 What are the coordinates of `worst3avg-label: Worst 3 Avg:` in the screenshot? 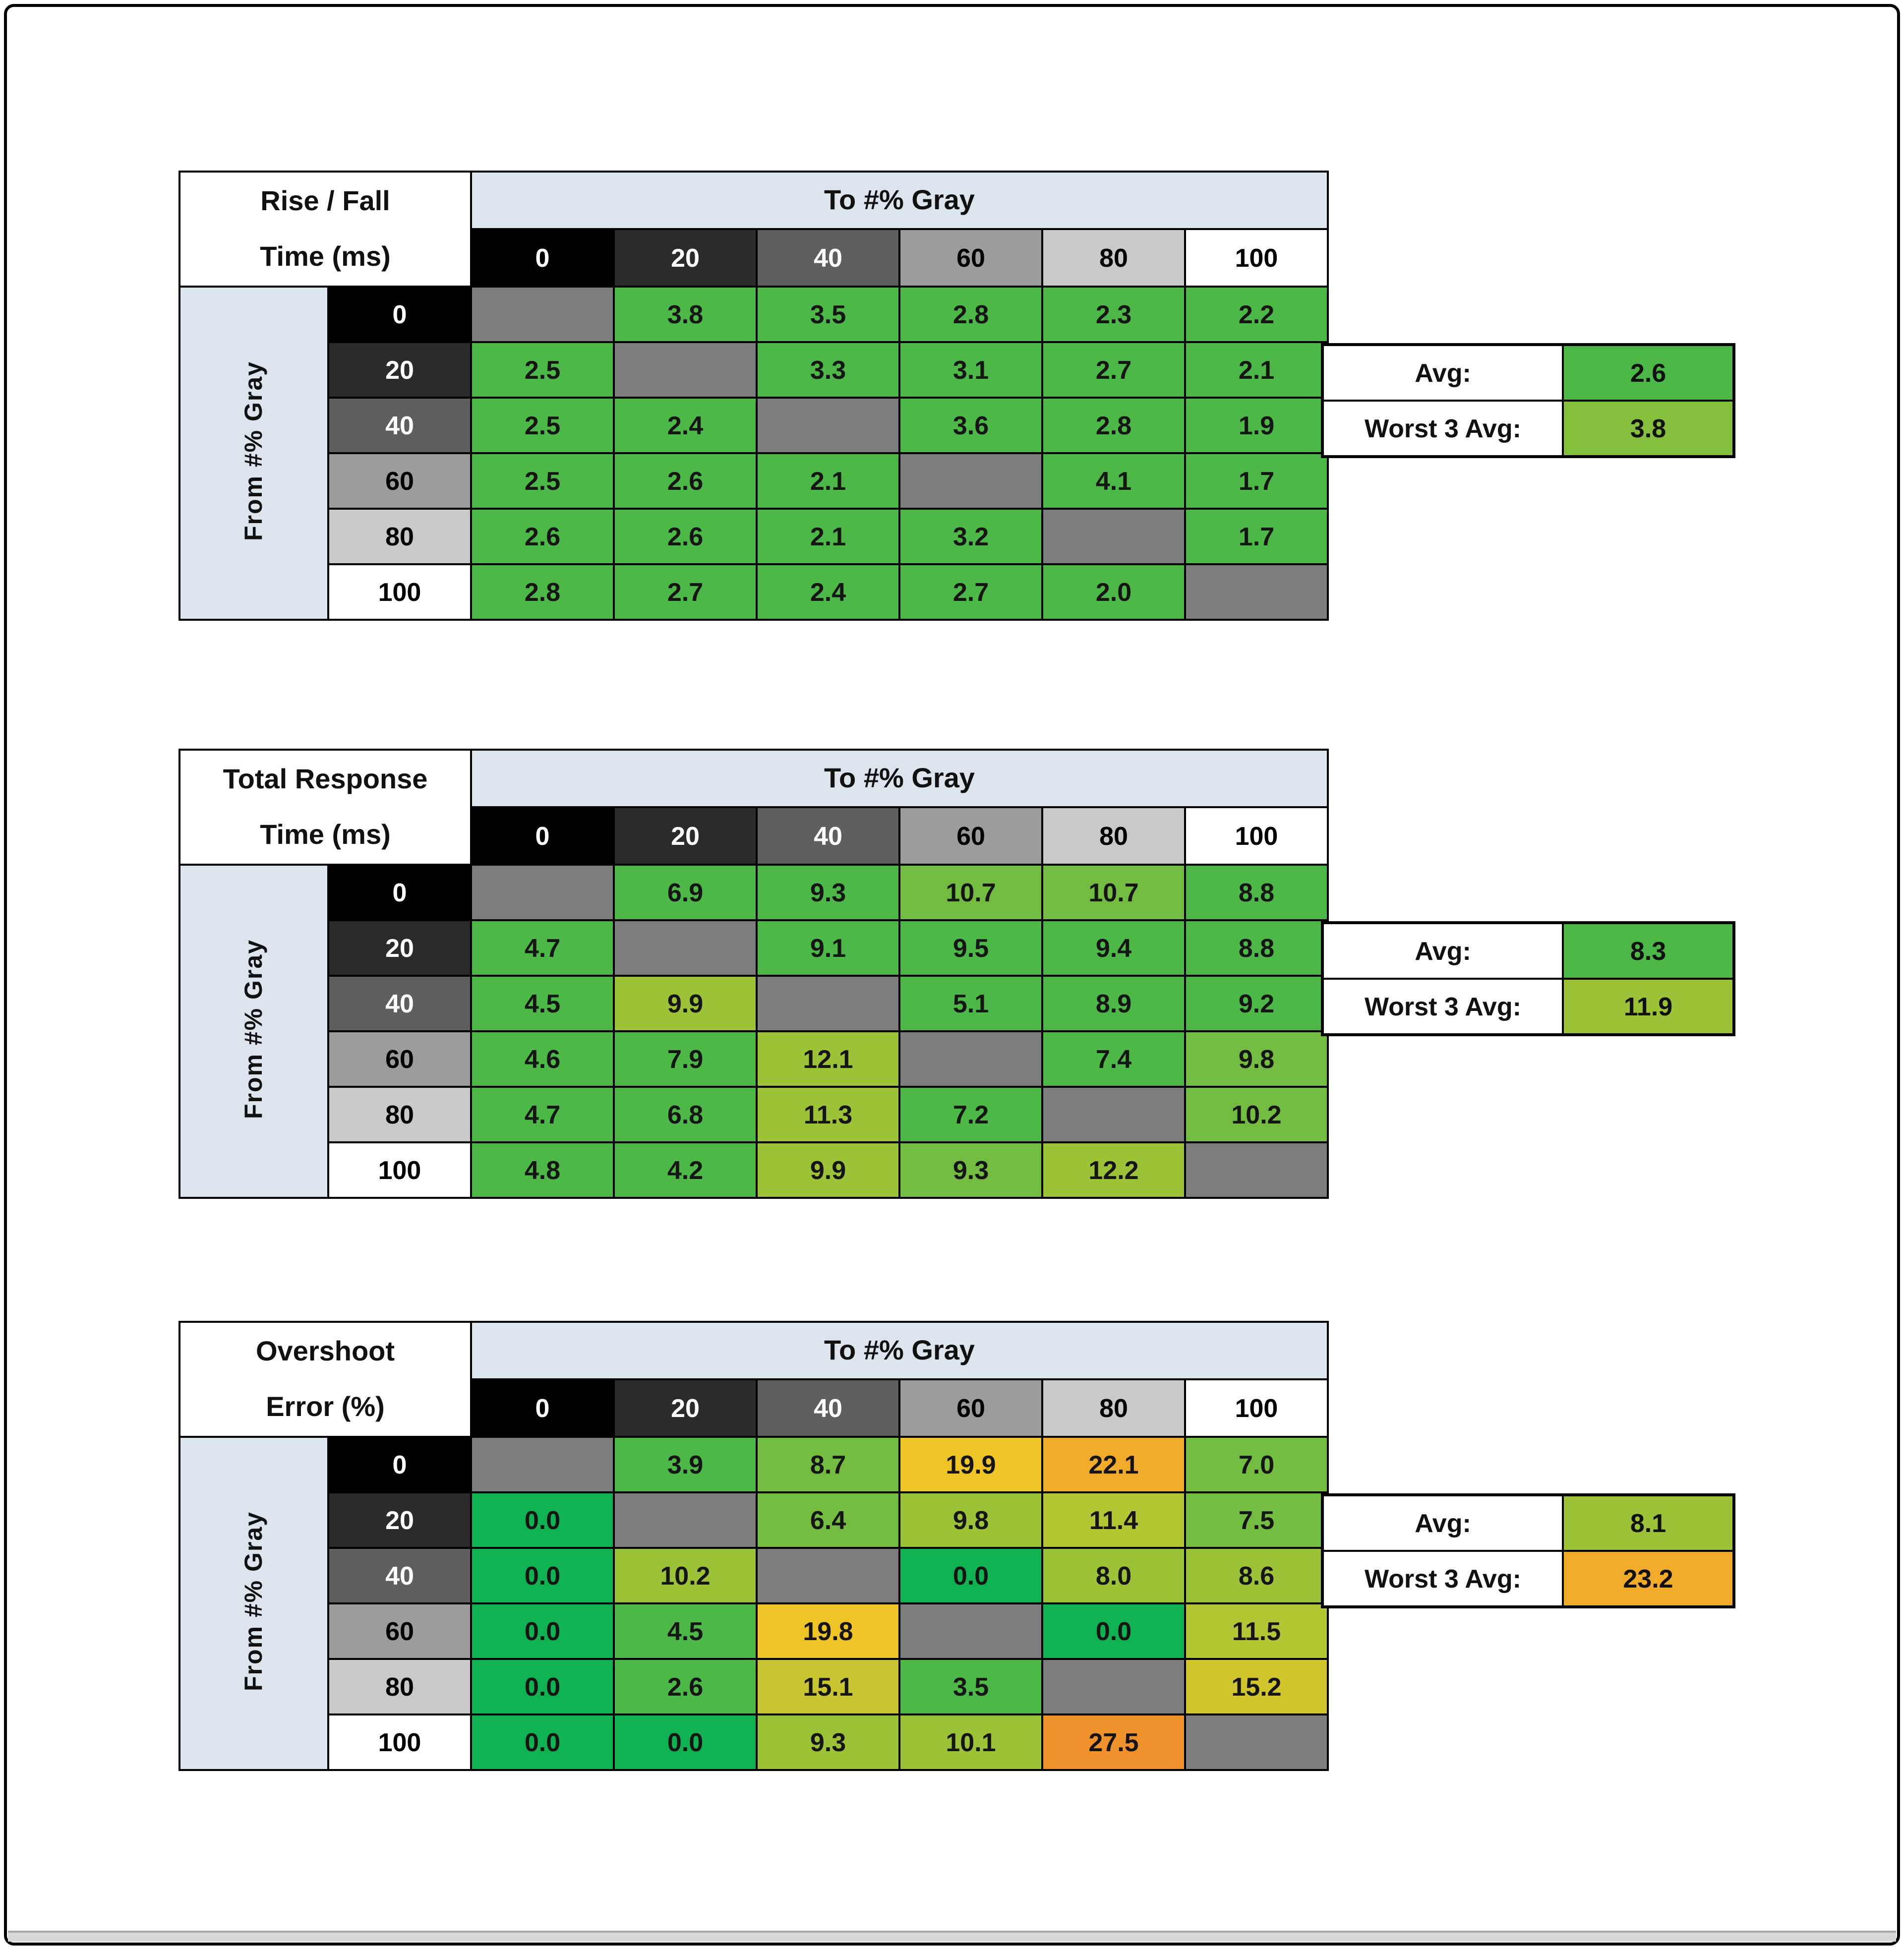 It's located at (1443, 429).